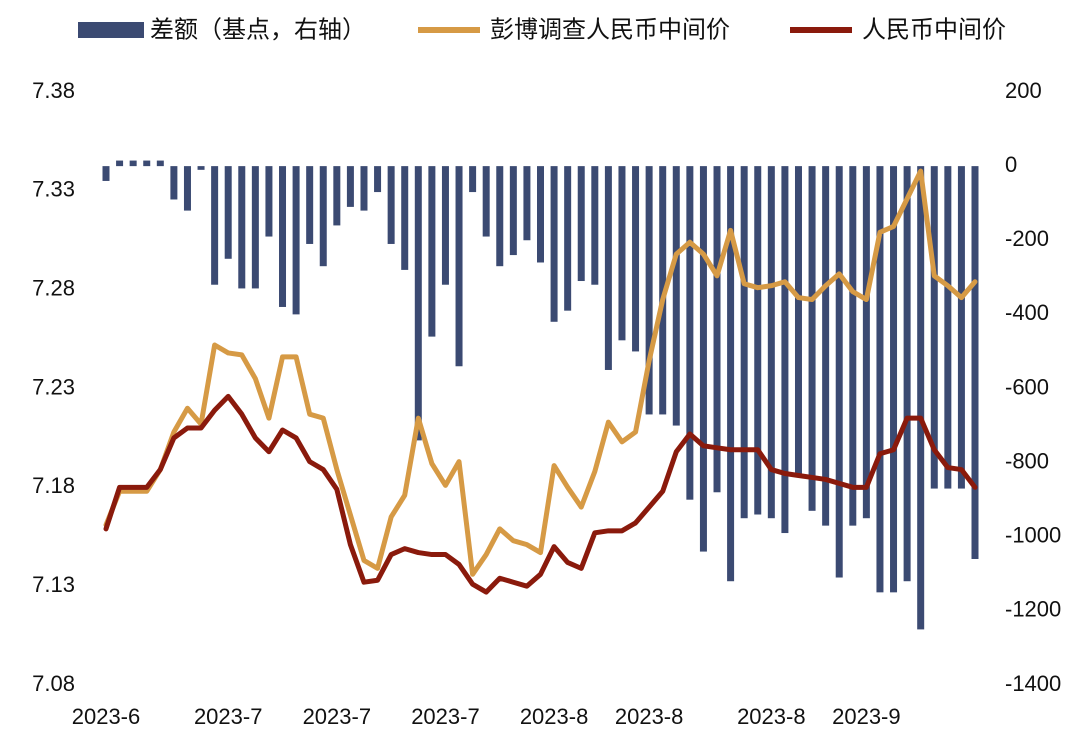  Describe the element at coordinates (1011, 164) in the screenshot. I see `y2-tick-label: 0` at that location.